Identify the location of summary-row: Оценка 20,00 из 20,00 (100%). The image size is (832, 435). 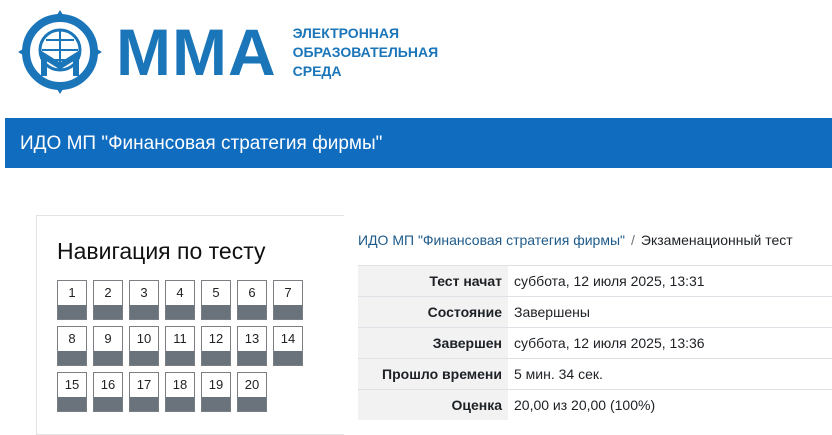
(595, 404).